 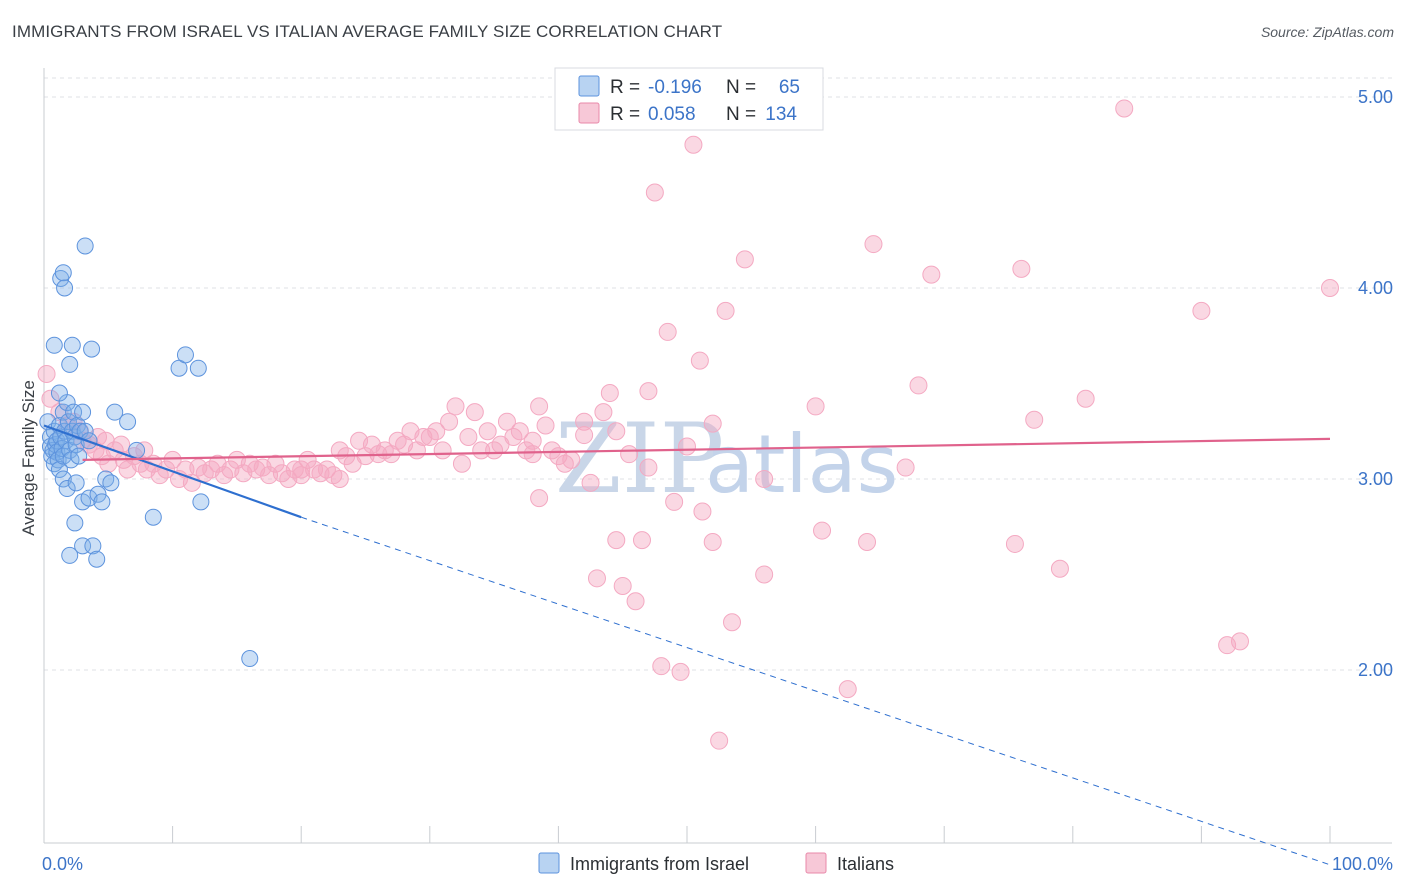 What do you see at coordinates (1375, 383) in the screenshot?
I see `y-tick-labels: 2.00 3.00 4.00 5.00` at bounding box center [1375, 383].